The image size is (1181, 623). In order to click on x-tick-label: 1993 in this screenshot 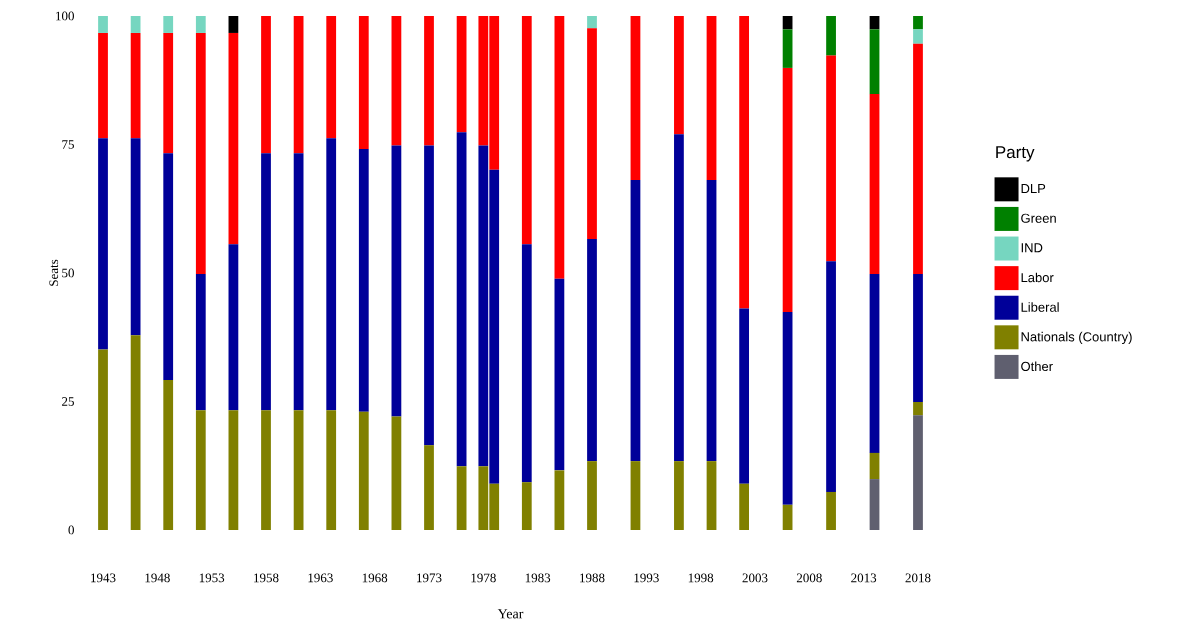, I will do `click(646, 578)`.